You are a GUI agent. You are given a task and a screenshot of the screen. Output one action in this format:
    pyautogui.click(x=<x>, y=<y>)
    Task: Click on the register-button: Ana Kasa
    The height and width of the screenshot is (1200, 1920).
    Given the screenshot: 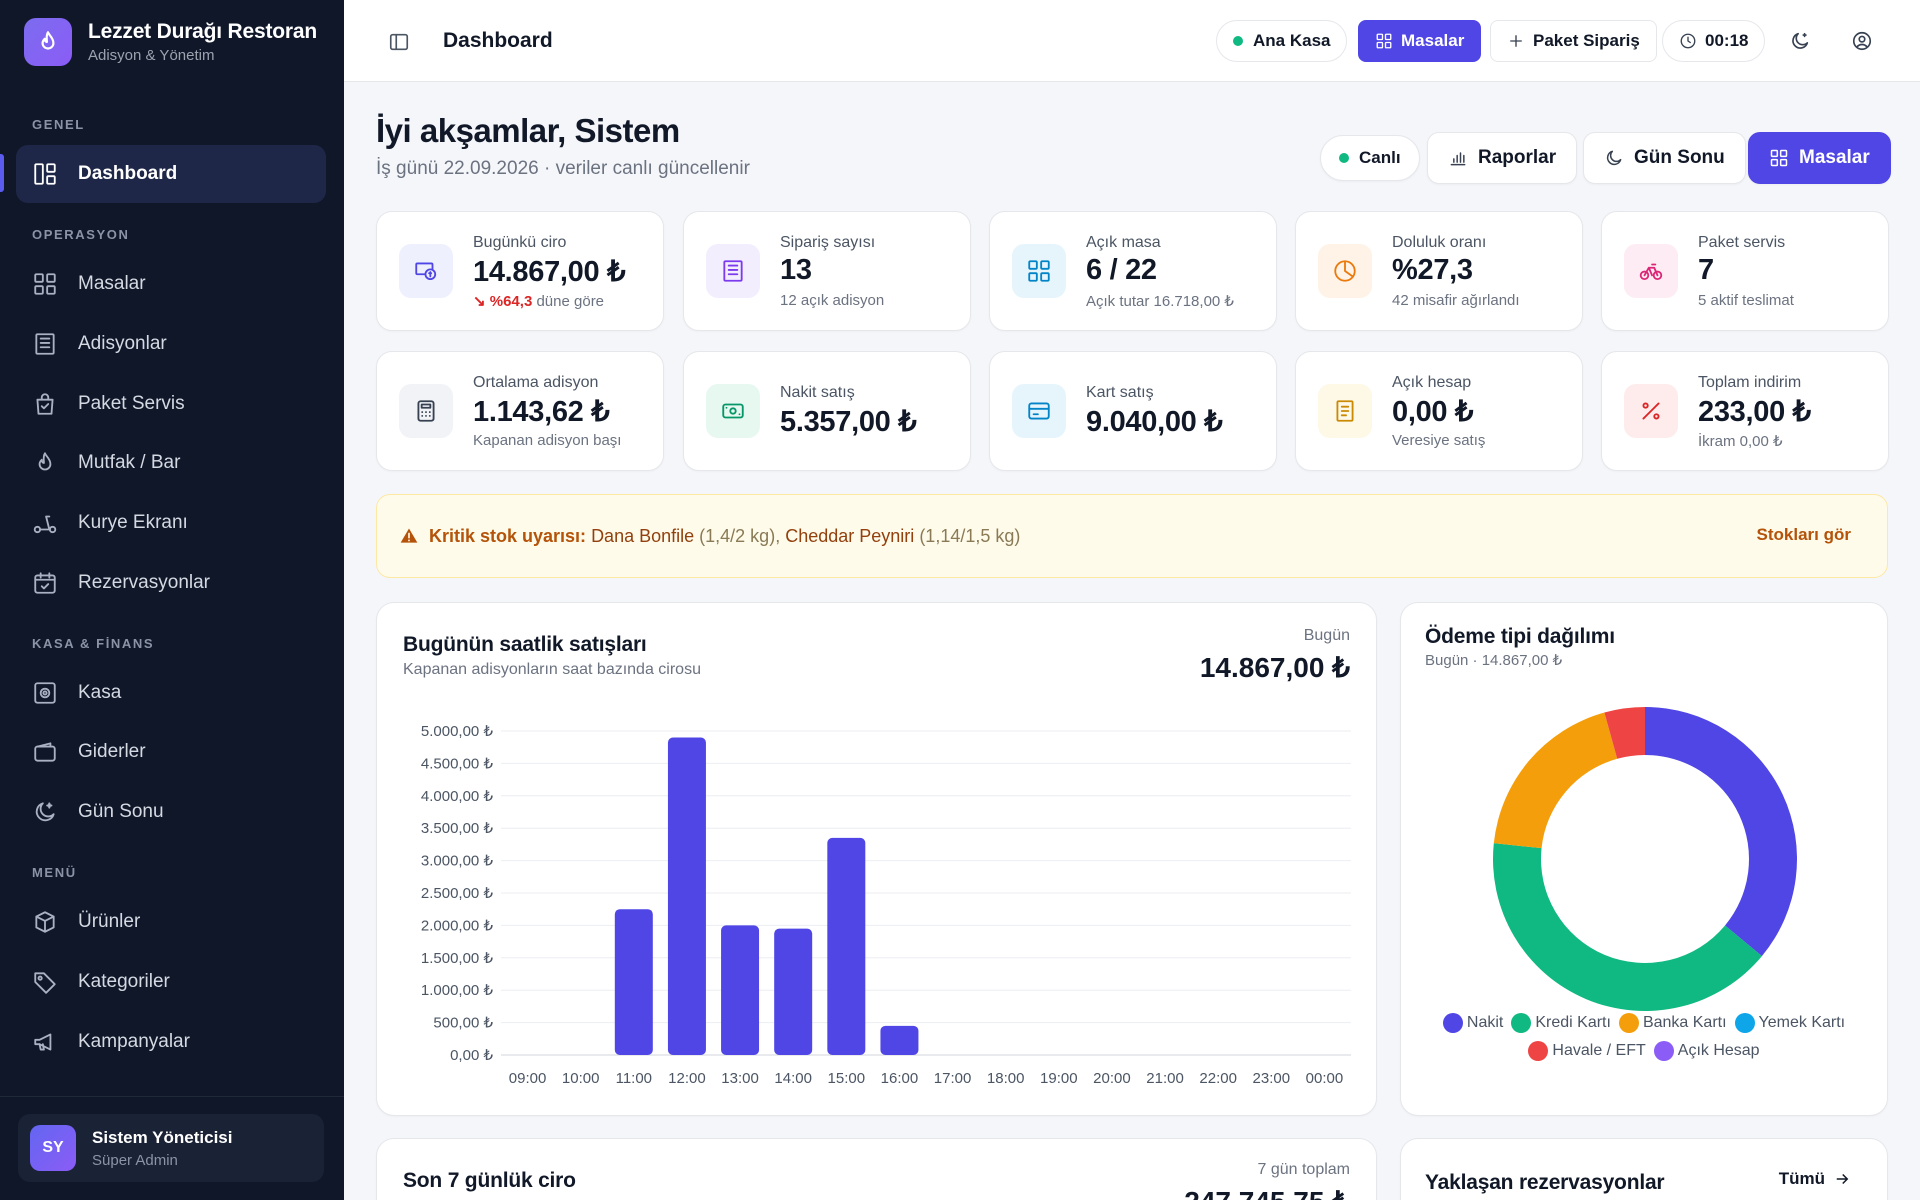 What is the action you would take?
    pyautogui.click(x=1282, y=41)
    